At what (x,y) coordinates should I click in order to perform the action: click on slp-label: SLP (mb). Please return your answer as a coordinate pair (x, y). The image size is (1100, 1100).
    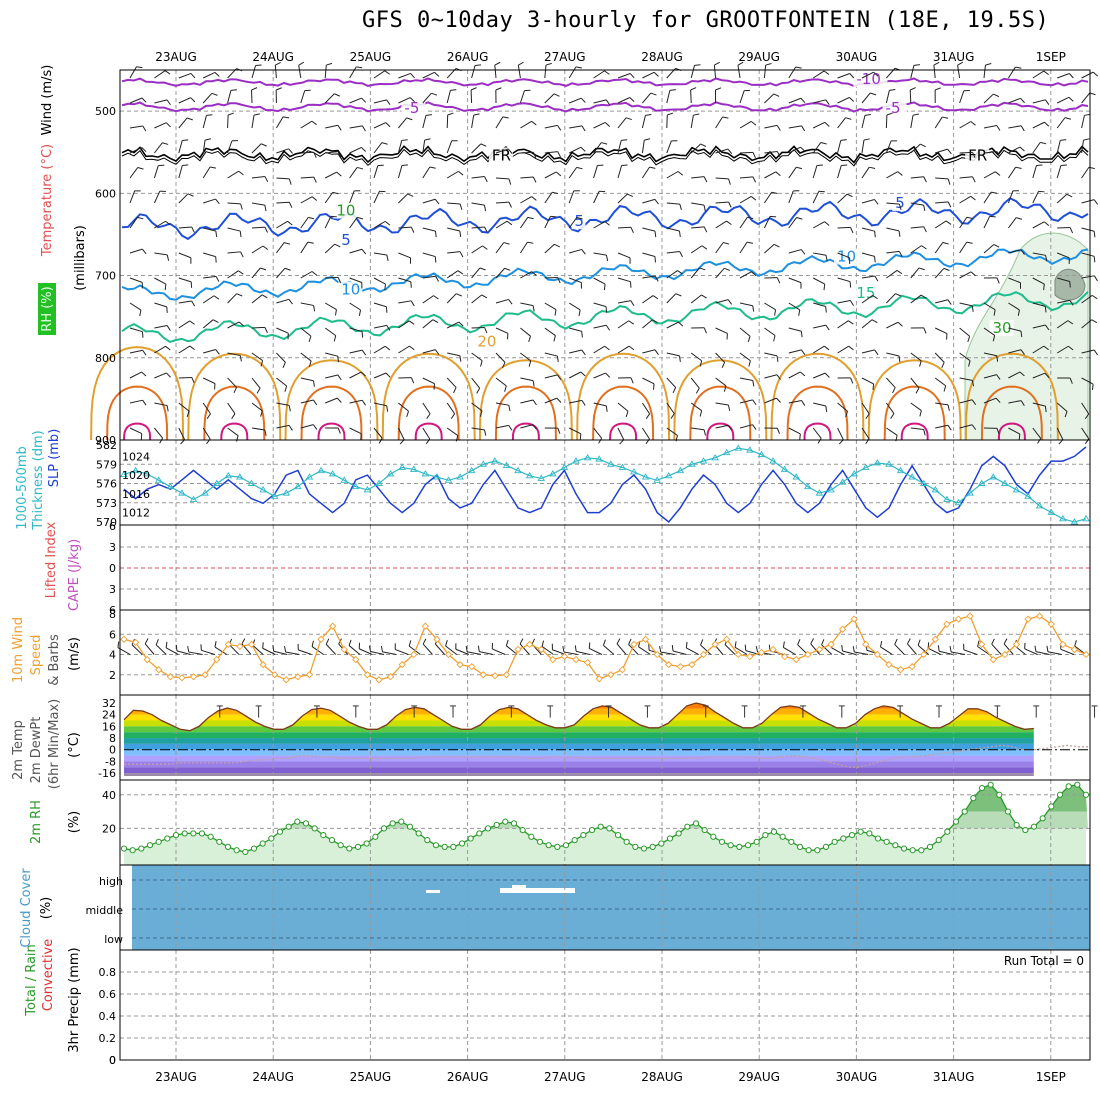
    Looking at the image, I should click on (54, 458).